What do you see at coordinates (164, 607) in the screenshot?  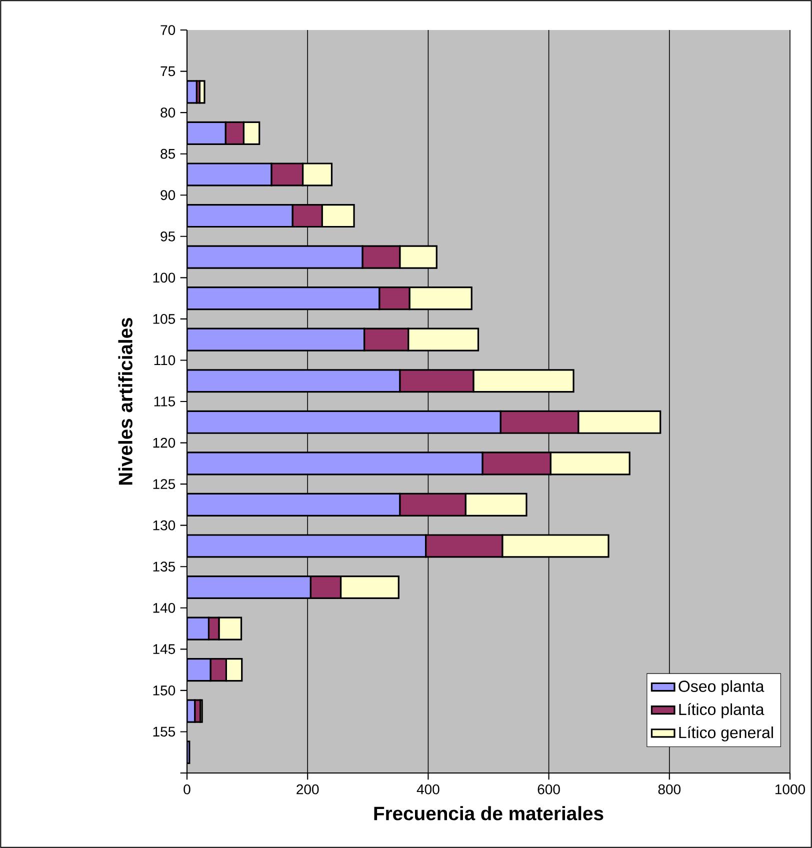 I see `y-tick-label: 140` at bounding box center [164, 607].